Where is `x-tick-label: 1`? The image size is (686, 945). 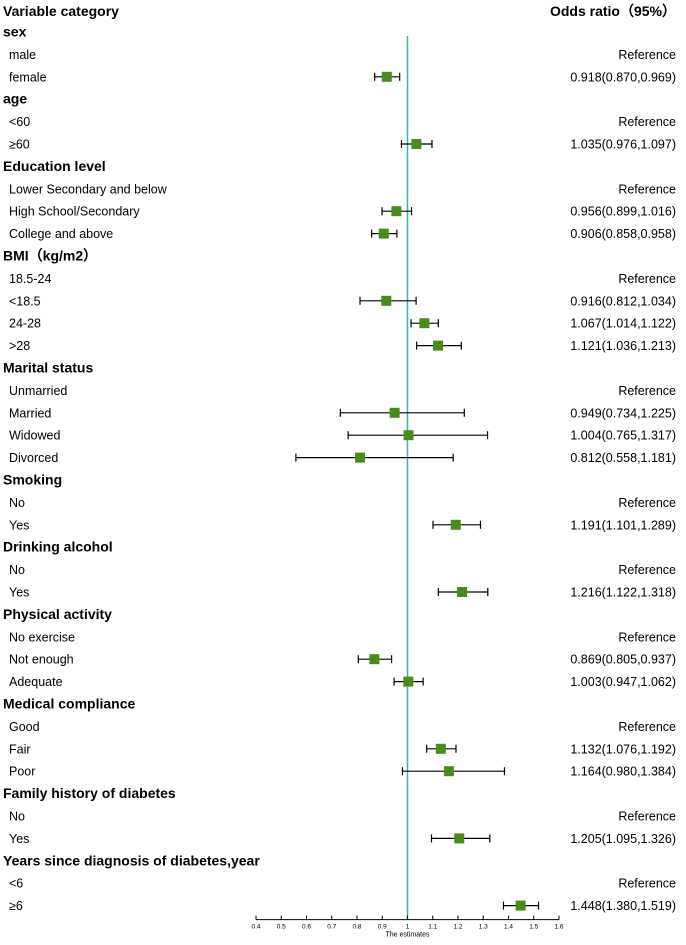
x-tick-label: 1 is located at coordinates (408, 927).